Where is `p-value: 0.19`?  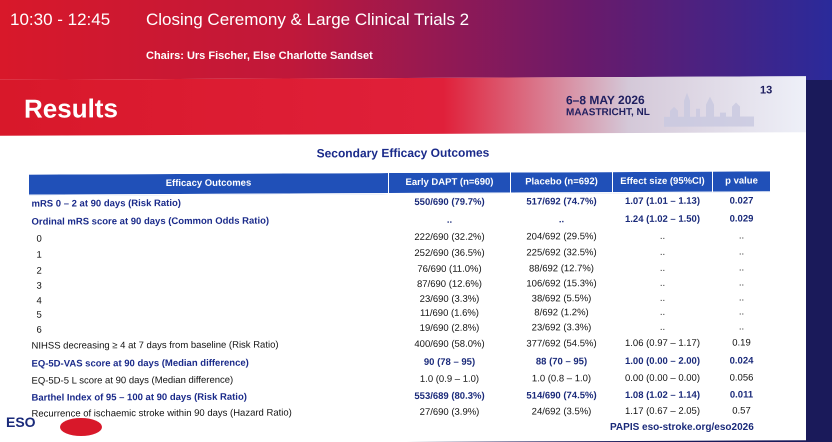
p-value: 0.19 is located at coordinates (741, 343).